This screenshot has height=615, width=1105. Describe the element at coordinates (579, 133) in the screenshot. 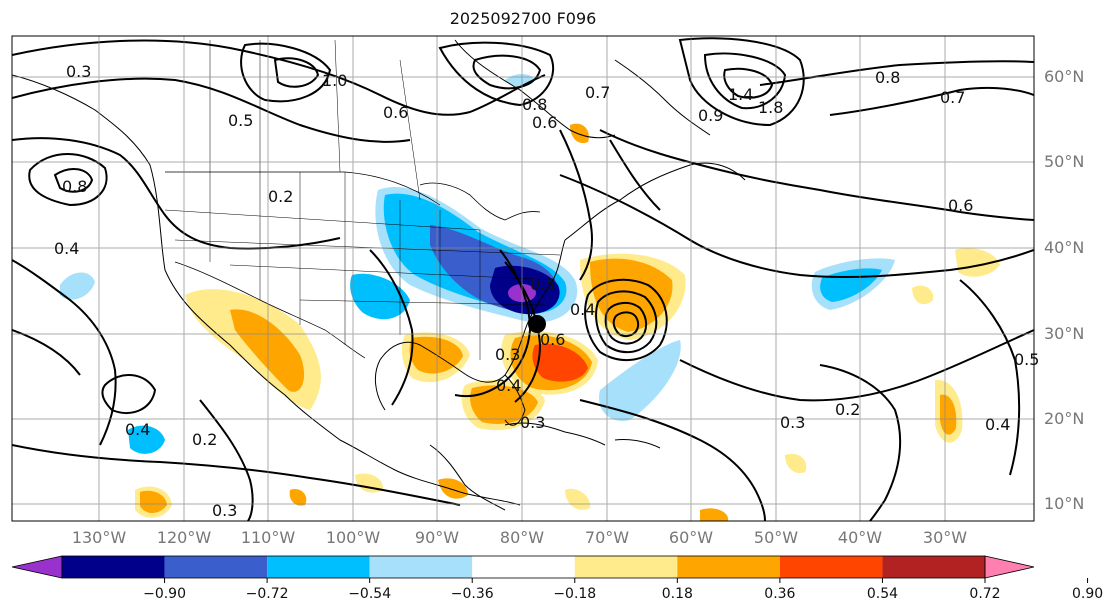

I see `positive-field-nw-atl` at that location.